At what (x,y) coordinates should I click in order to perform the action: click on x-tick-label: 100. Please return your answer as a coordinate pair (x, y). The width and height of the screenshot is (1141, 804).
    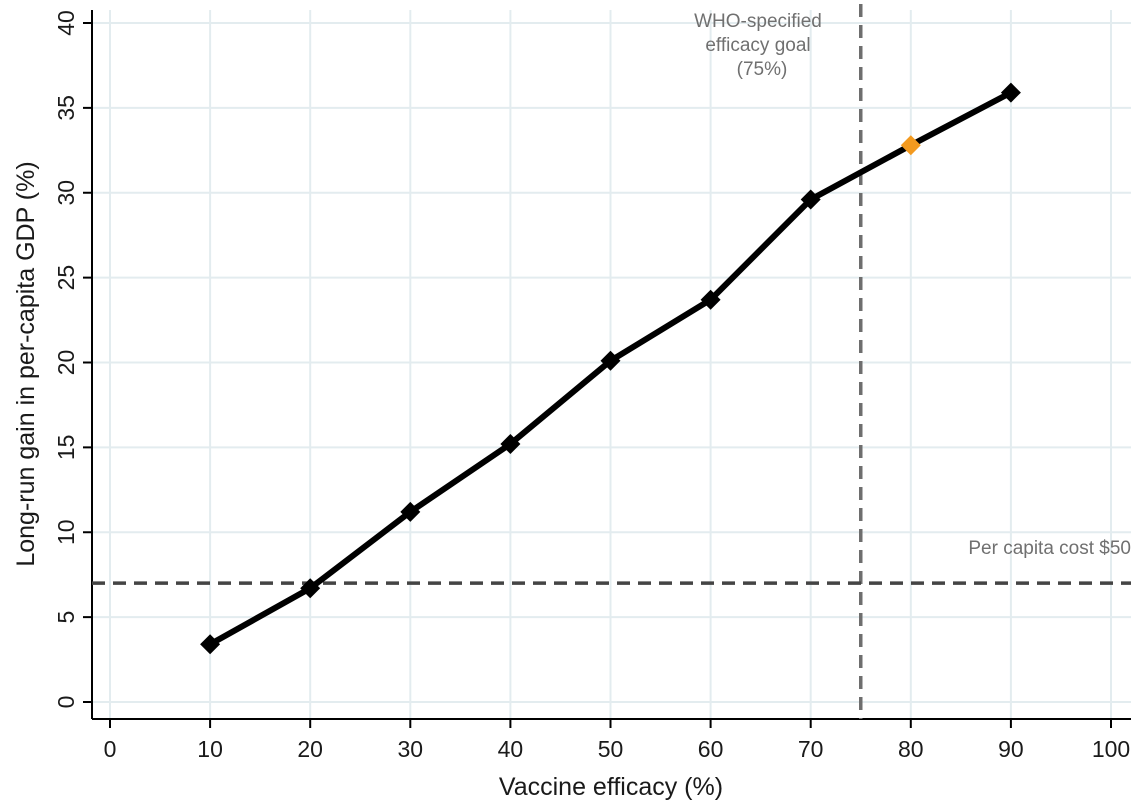
    Looking at the image, I should click on (1111, 749).